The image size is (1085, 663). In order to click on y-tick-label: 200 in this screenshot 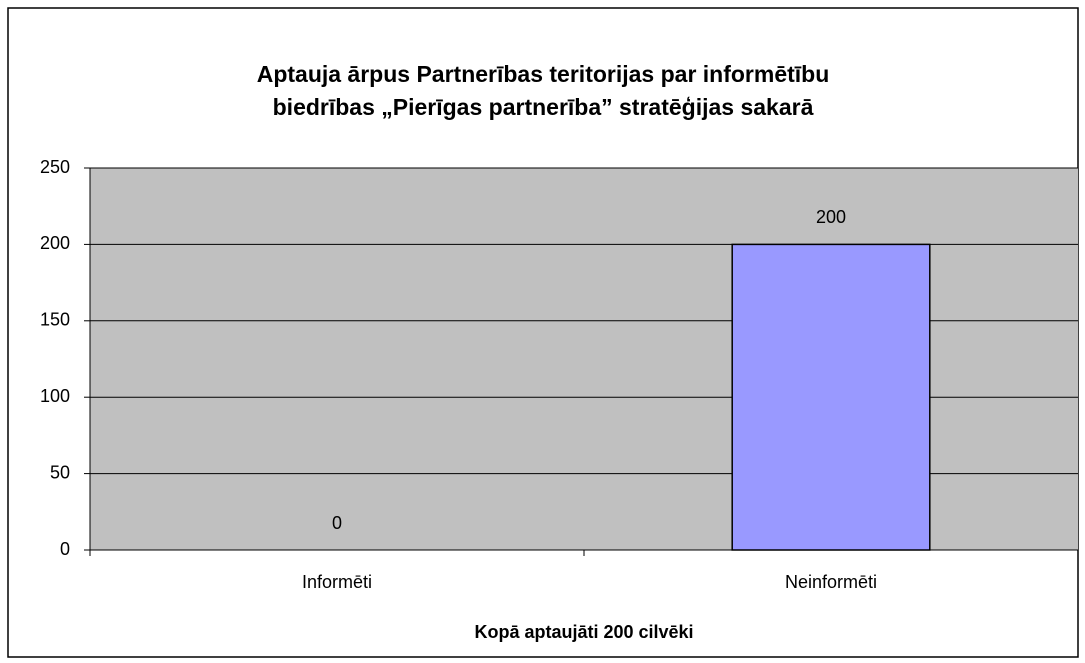, I will do `click(55, 243)`.